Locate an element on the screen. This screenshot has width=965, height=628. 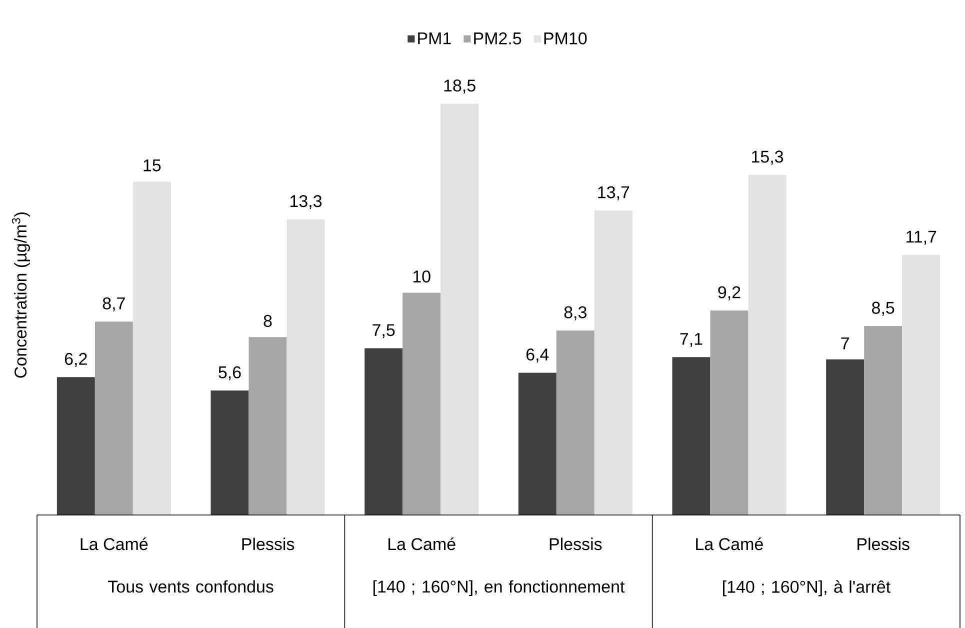
data-label: 15 is located at coordinates (152, 166).